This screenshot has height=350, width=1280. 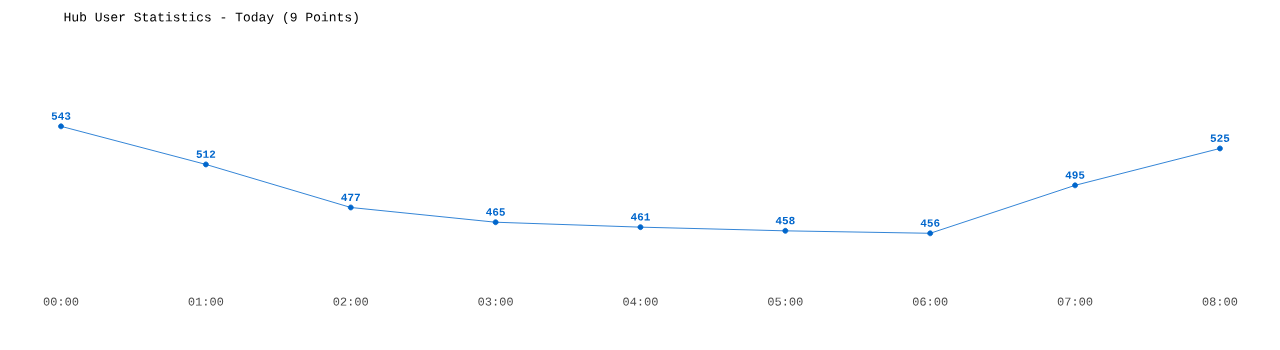 What do you see at coordinates (211, 18) in the screenshot?
I see `chart-title: Hub User Statistics - Today (9 Points)` at bounding box center [211, 18].